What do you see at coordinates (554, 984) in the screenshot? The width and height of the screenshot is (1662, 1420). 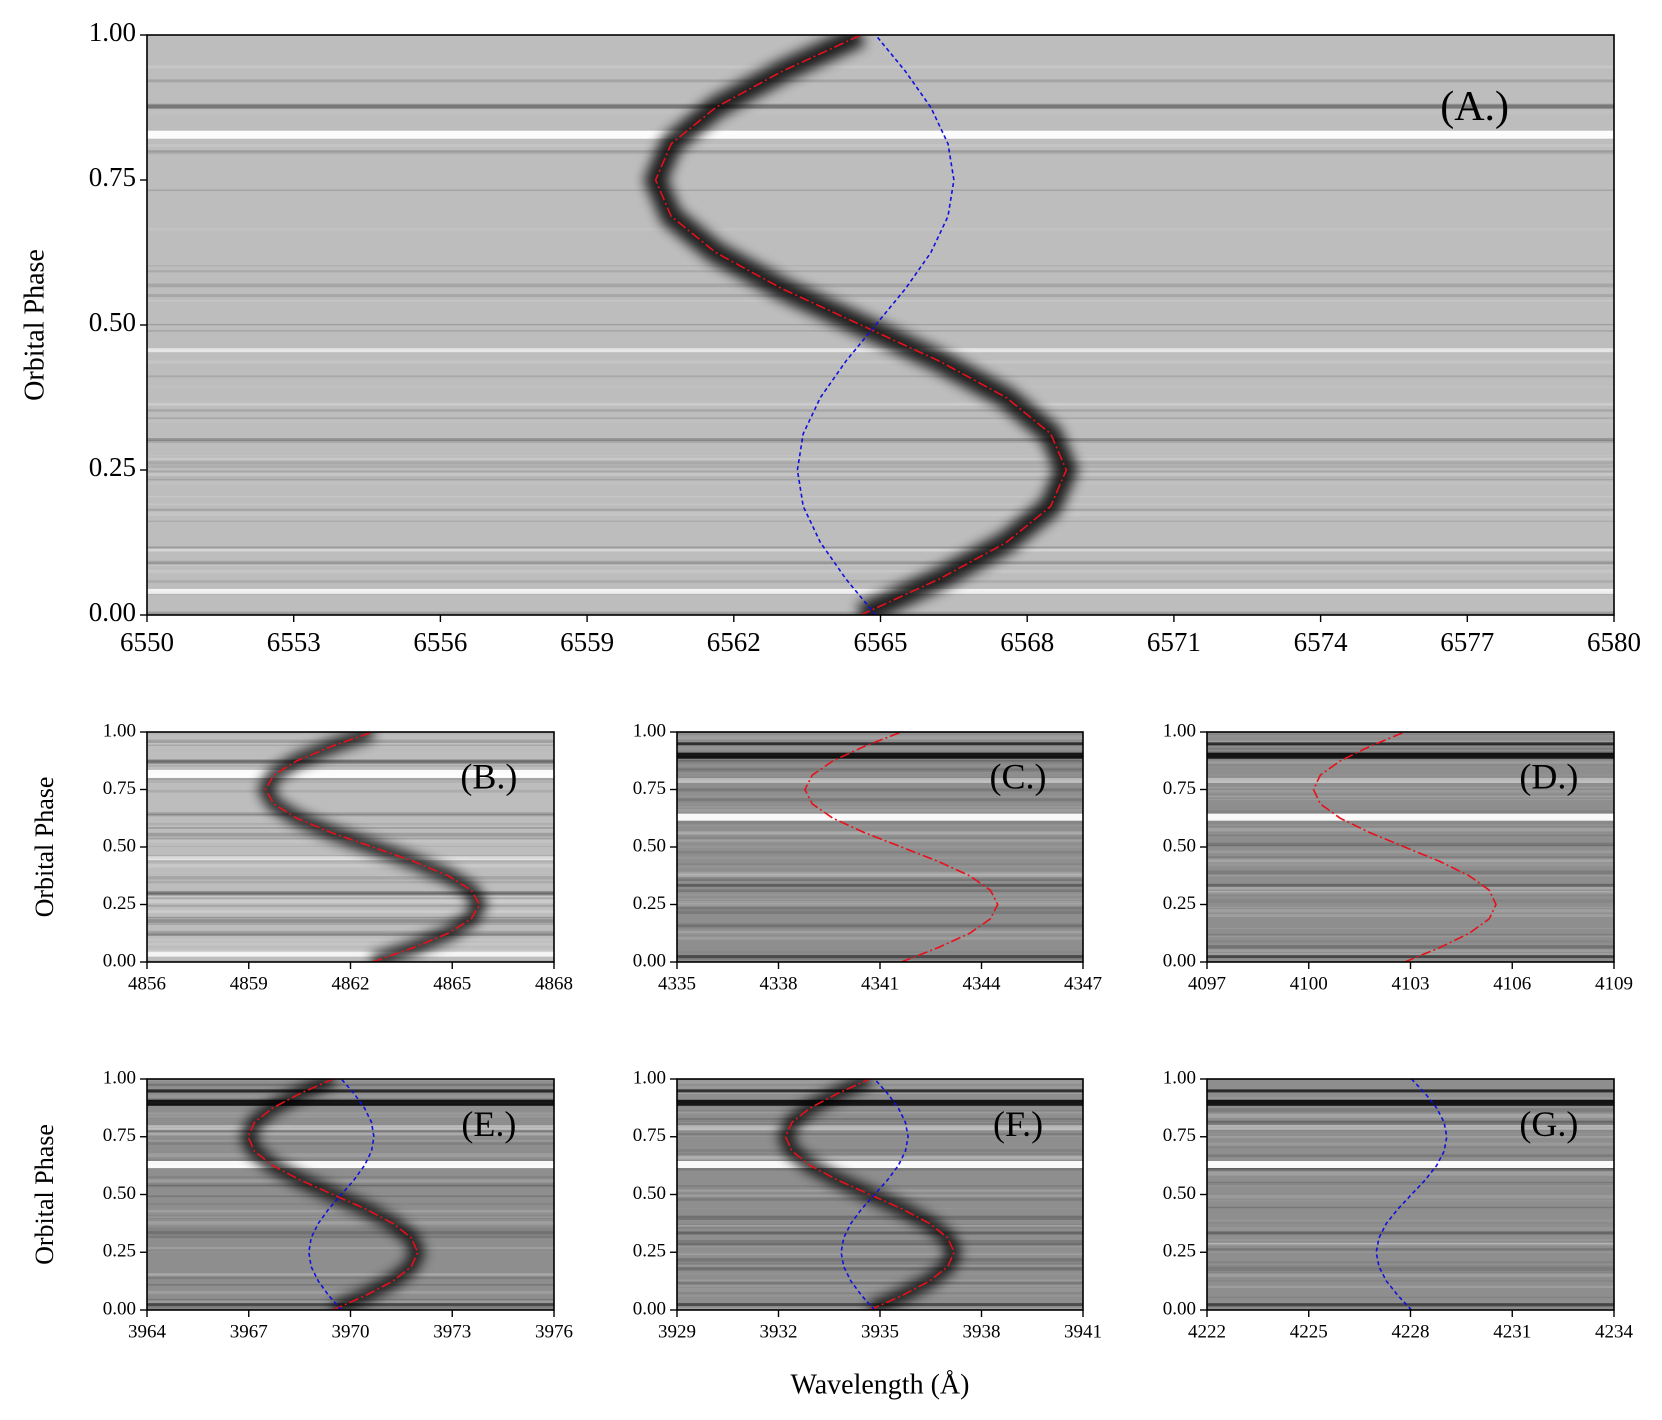 I see `x-tick-label: 4868` at bounding box center [554, 984].